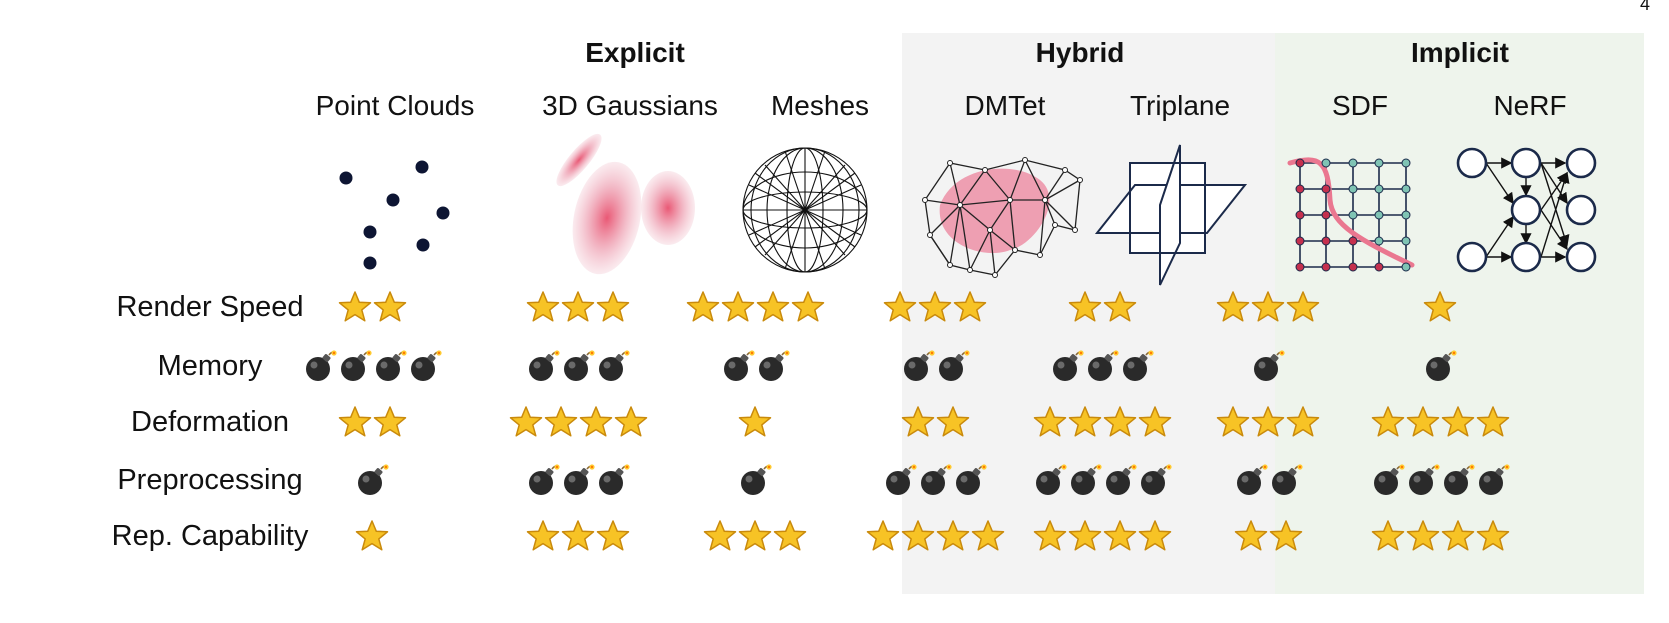 Image resolution: width=1669 pixels, height=623 pixels. Describe the element at coordinates (1002, 217) in the screenshot. I see `dmtet-illustration` at that location.